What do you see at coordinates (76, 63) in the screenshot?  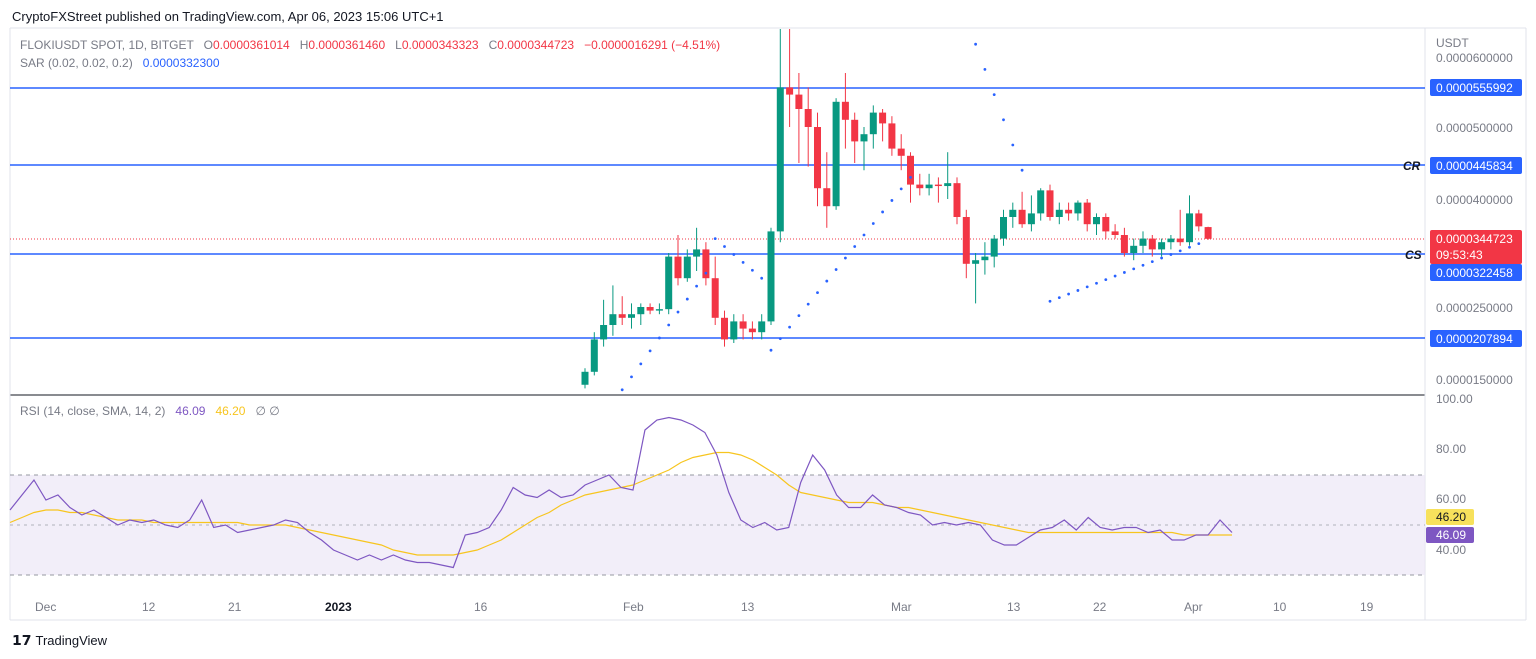 I see `sar-label: SAR (0.02, 0.02, 0.2)` at bounding box center [76, 63].